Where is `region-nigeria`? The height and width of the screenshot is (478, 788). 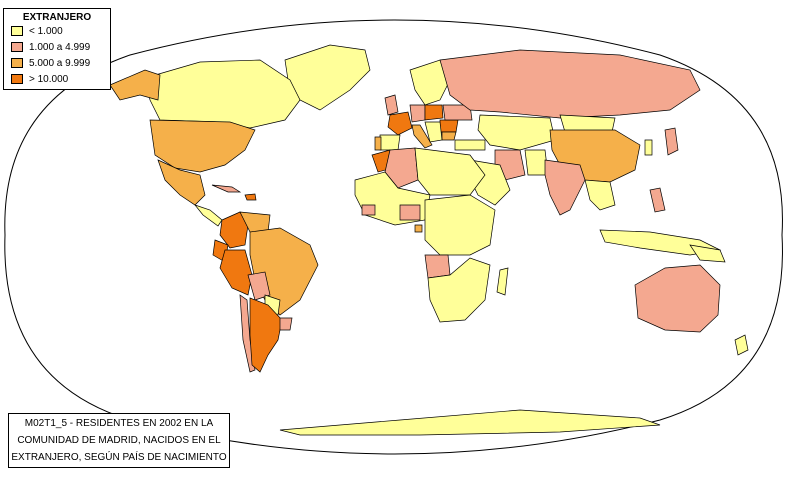
region-nigeria is located at coordinates (410, 212).